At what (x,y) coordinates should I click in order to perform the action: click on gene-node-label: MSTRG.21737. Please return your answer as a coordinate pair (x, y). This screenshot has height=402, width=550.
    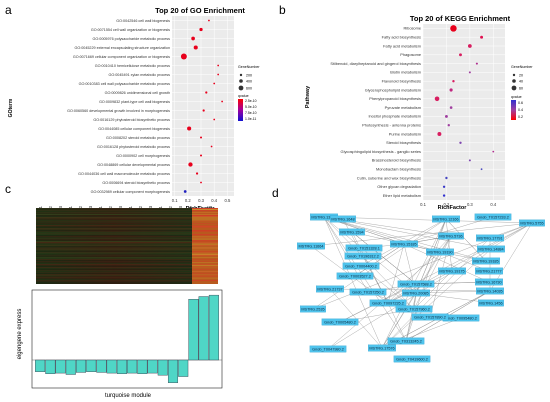
    Looking at the image, I should click on (329, 289).